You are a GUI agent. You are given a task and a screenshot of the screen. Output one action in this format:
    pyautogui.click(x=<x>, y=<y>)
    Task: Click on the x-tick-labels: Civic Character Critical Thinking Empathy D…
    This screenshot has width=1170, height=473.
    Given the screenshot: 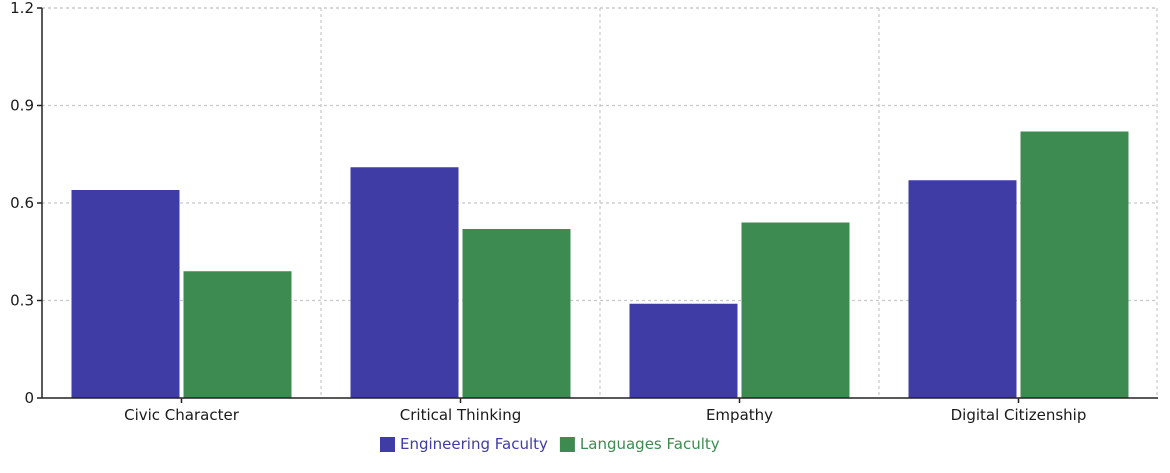 What is the action you would take?
    pyautogui.click(x=605, y=415)
    